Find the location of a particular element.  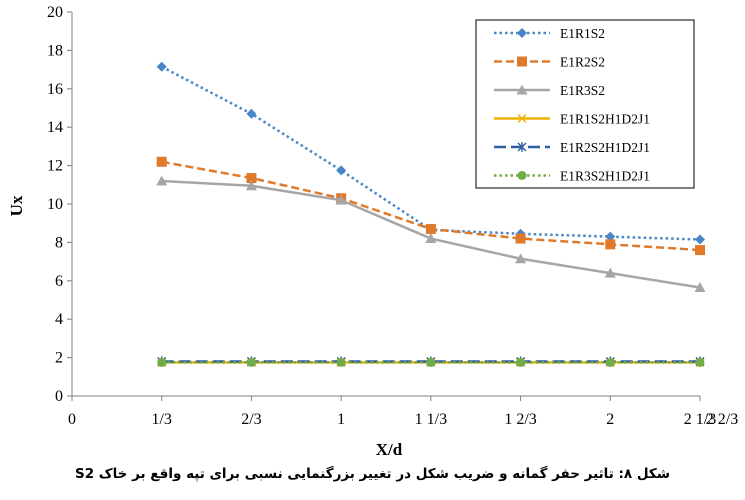

legend-item: E1R1S2H1D2J1 is located at coordinates (572, 119).